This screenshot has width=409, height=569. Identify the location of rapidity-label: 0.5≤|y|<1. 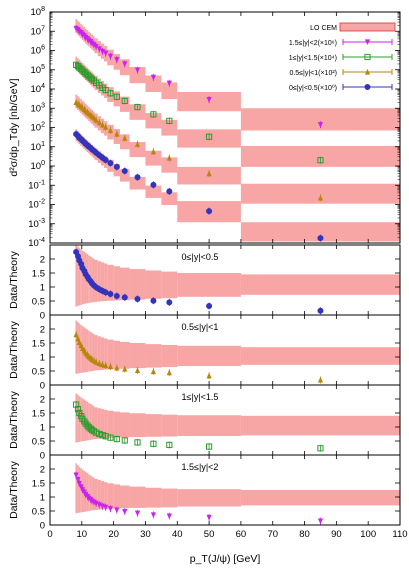
(200, 327).